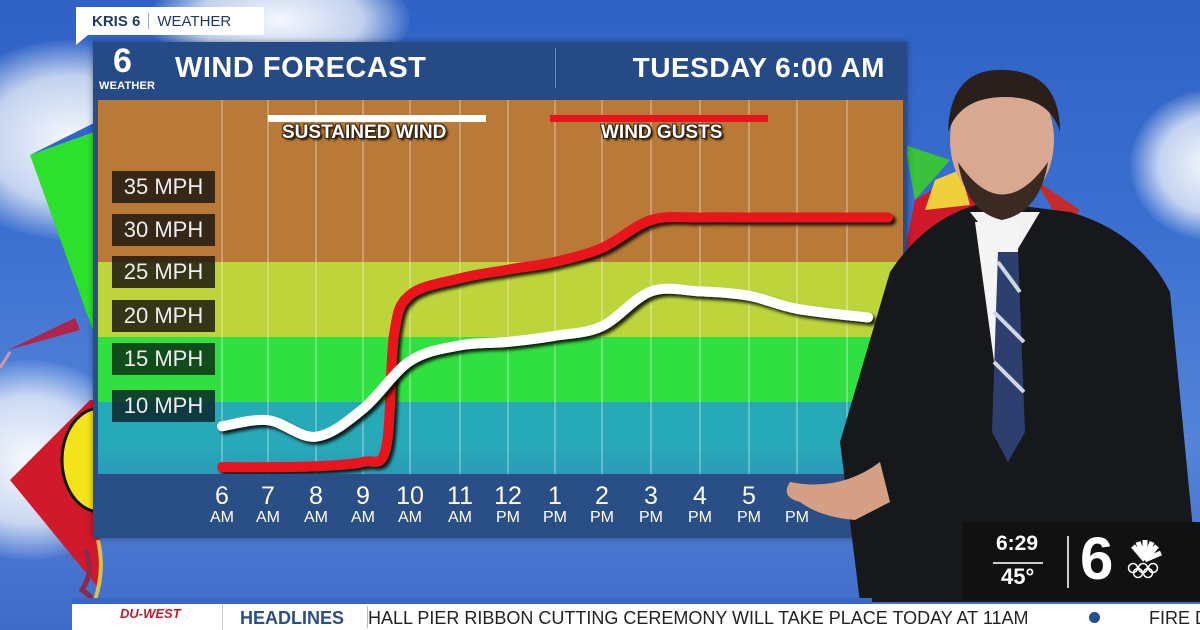  I want to click on band-green, so click(500, 369).